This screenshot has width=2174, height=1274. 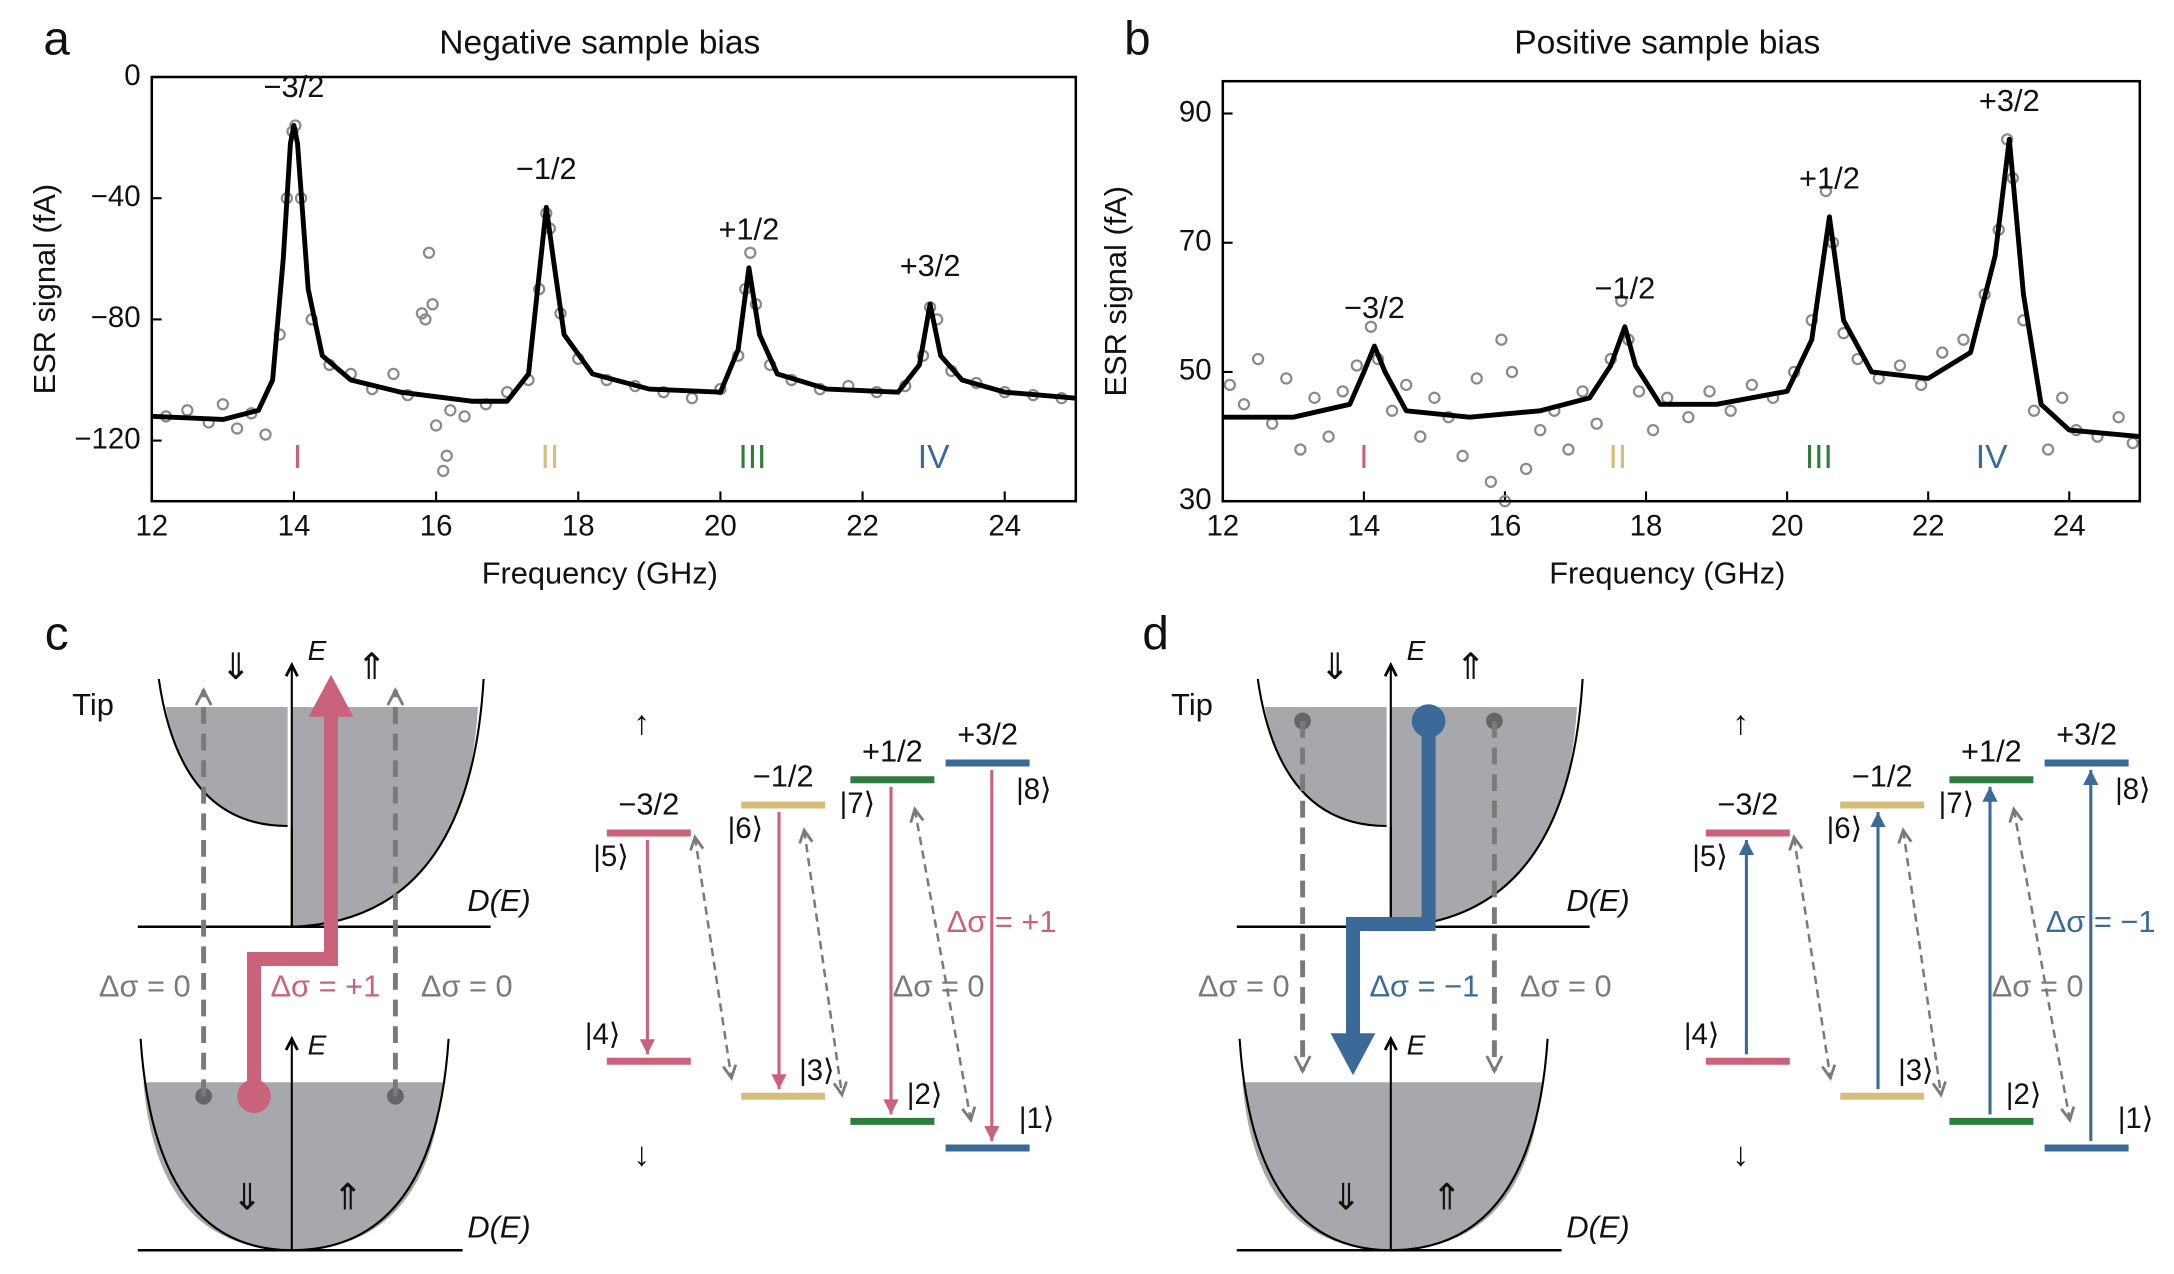 I want to click on chart-title: Positive sample bias, so click(x=1667, y=43).